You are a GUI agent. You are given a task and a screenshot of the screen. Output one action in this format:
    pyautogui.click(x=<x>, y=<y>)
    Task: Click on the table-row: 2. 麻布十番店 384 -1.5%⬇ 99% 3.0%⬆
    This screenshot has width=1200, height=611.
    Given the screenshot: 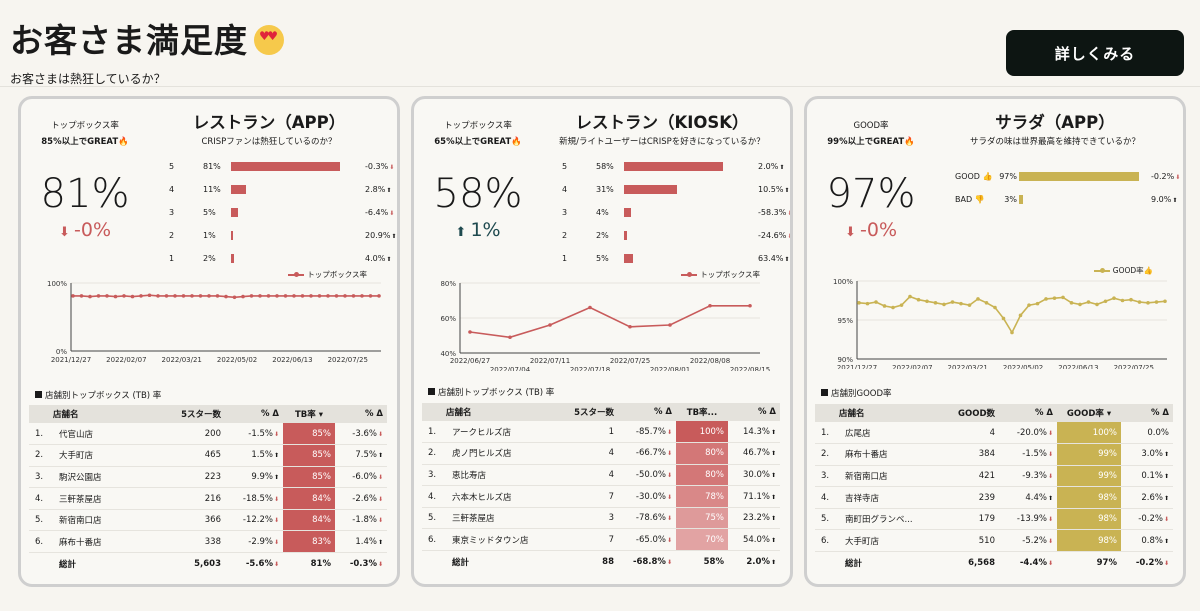 What is the action you would take?
    pyautogui.click(x=994, y=454)
    